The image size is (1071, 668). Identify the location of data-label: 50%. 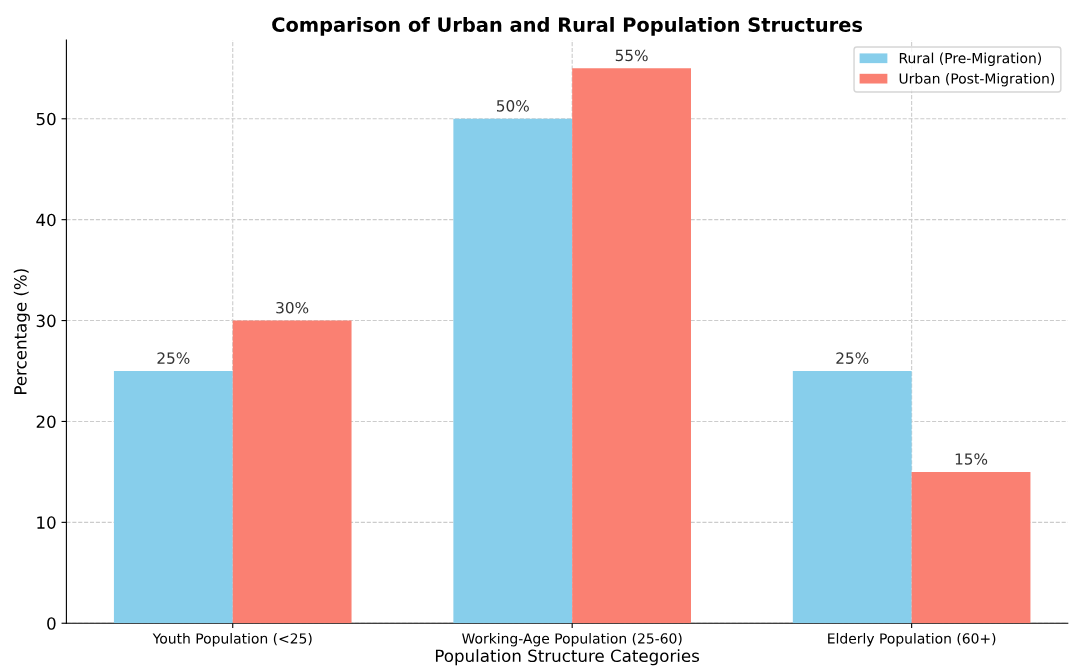
(512, 106).